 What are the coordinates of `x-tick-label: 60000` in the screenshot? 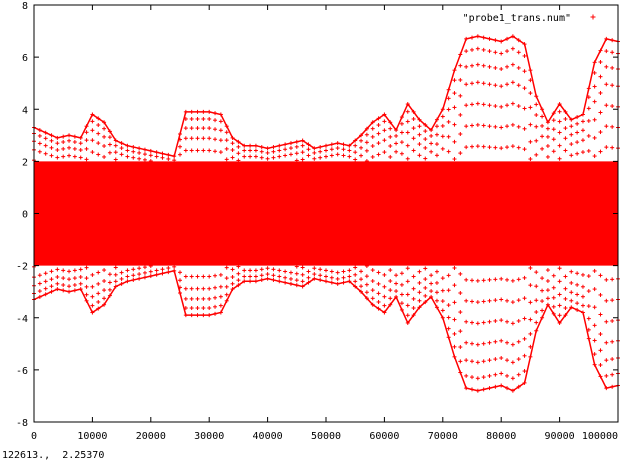 It's located at (384, 436).